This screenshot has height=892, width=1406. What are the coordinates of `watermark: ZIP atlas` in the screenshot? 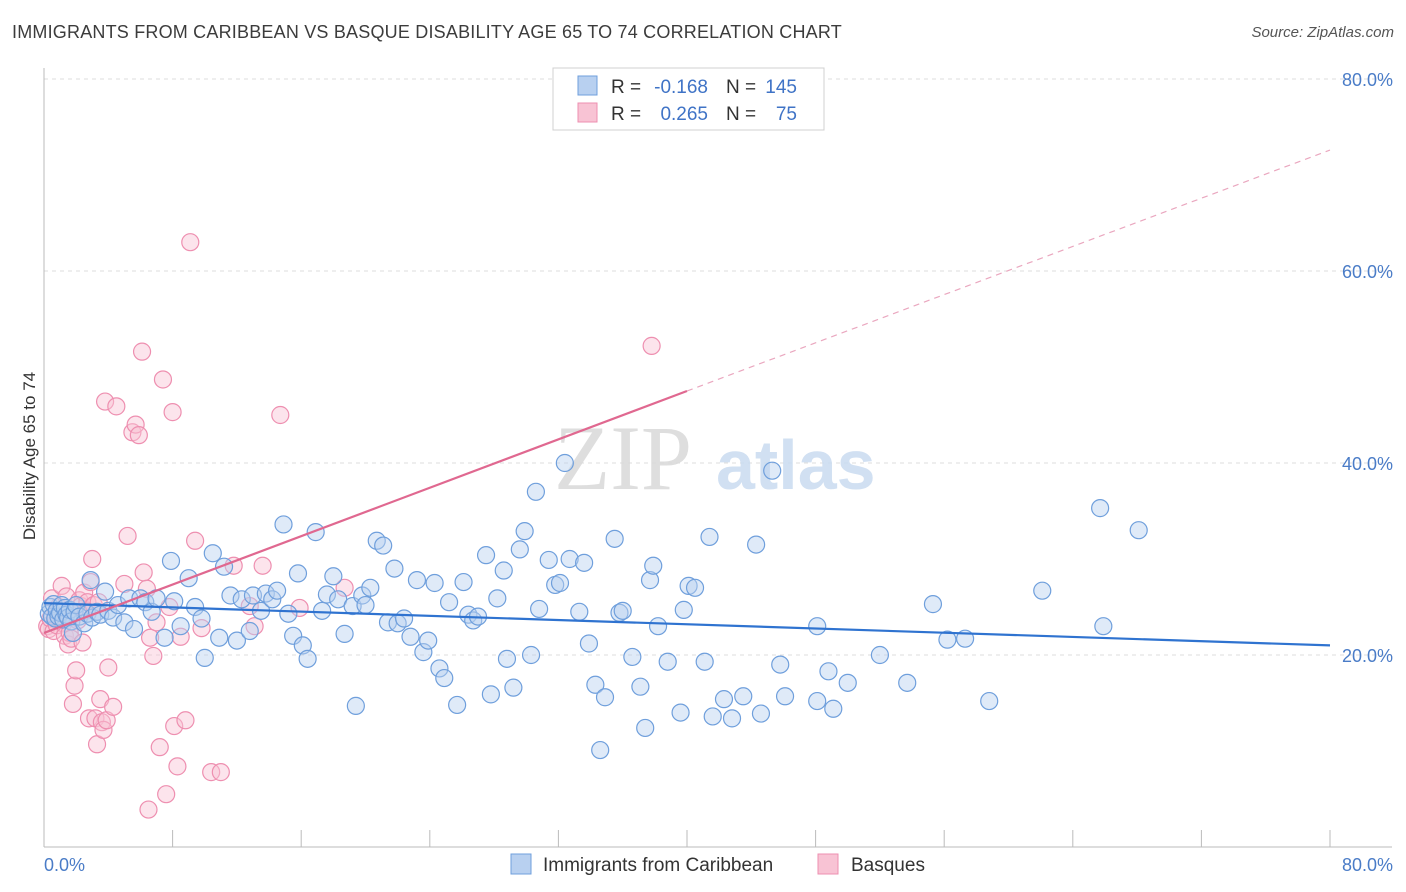 It's located at (715, 458).